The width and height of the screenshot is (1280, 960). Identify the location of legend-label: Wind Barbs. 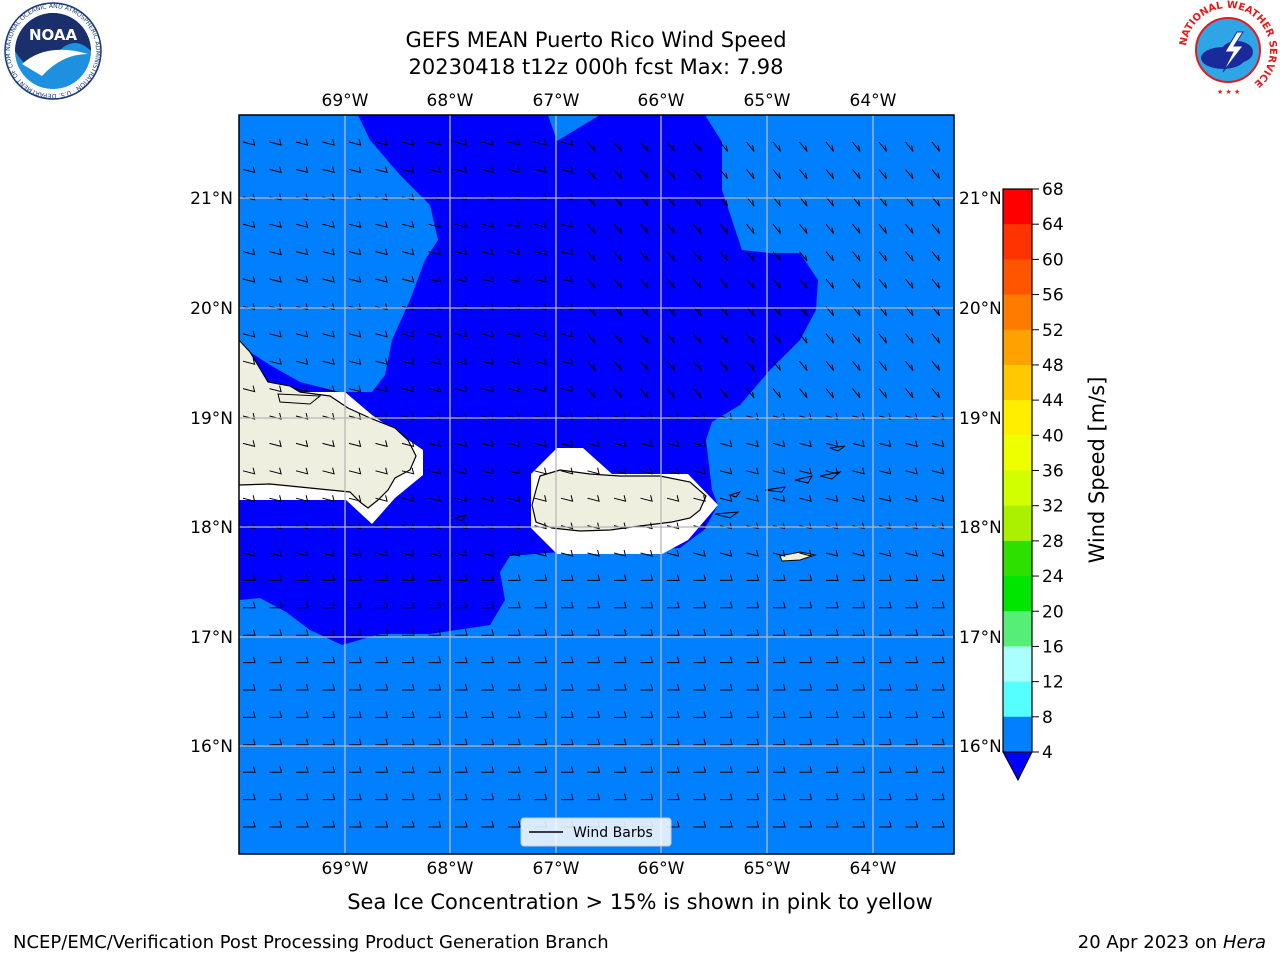
(613, 833).